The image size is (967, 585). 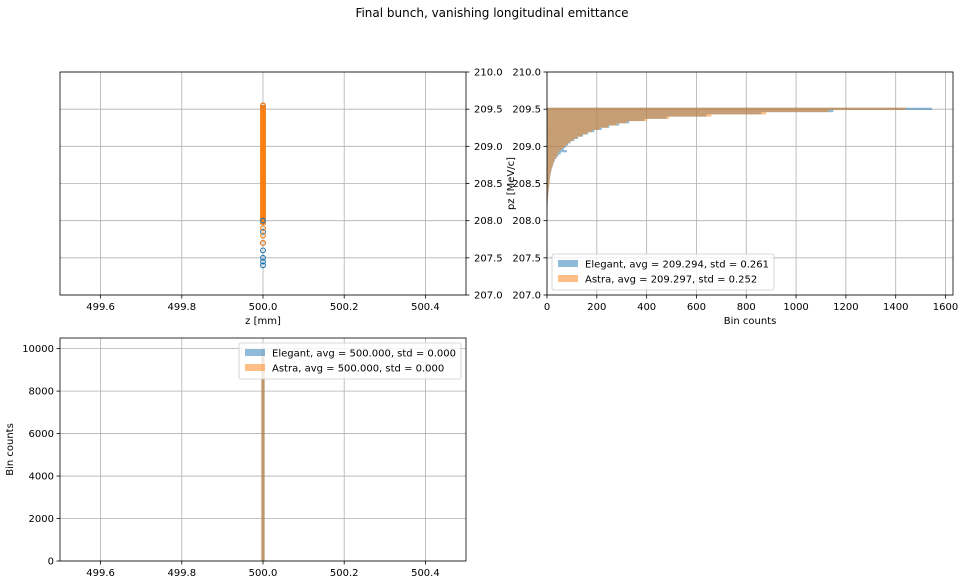 I want to click on z-histogram-bars, so click(x=263, y=454).